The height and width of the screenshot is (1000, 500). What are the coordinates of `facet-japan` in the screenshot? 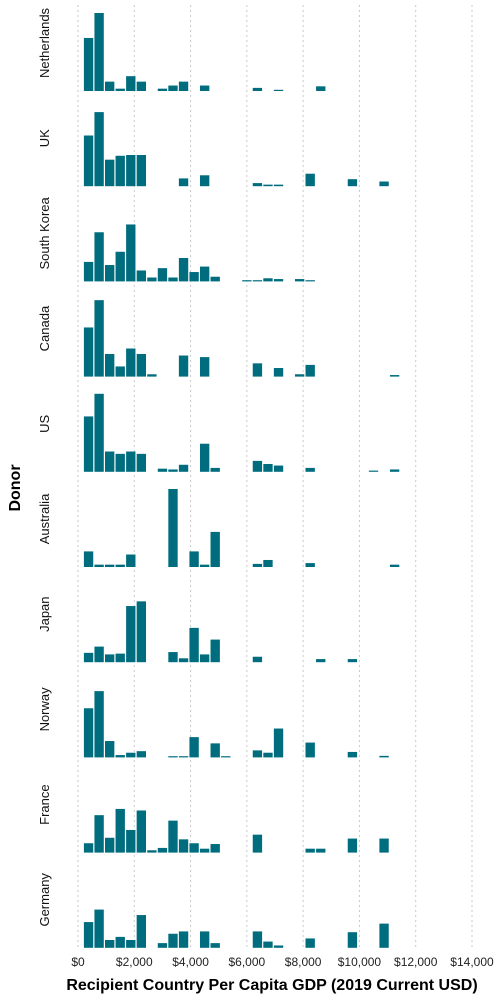 It's located at (220, 632).